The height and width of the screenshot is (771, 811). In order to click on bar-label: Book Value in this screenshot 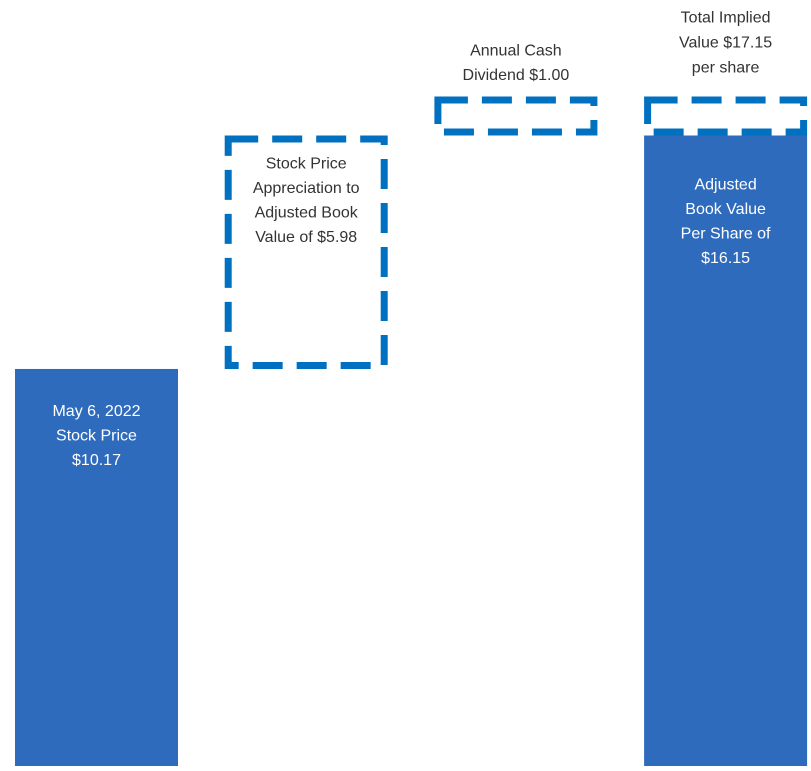, I will do `click(725, 209)`.